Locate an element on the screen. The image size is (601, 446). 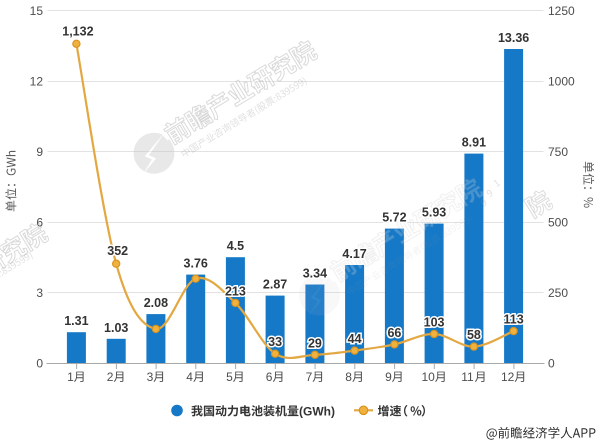
svg-text: 113 is located at coordinates (514, 320).